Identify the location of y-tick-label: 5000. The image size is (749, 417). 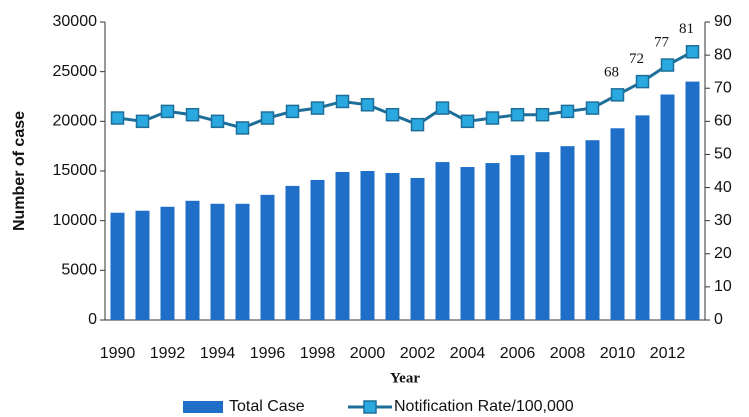
(79, 270).